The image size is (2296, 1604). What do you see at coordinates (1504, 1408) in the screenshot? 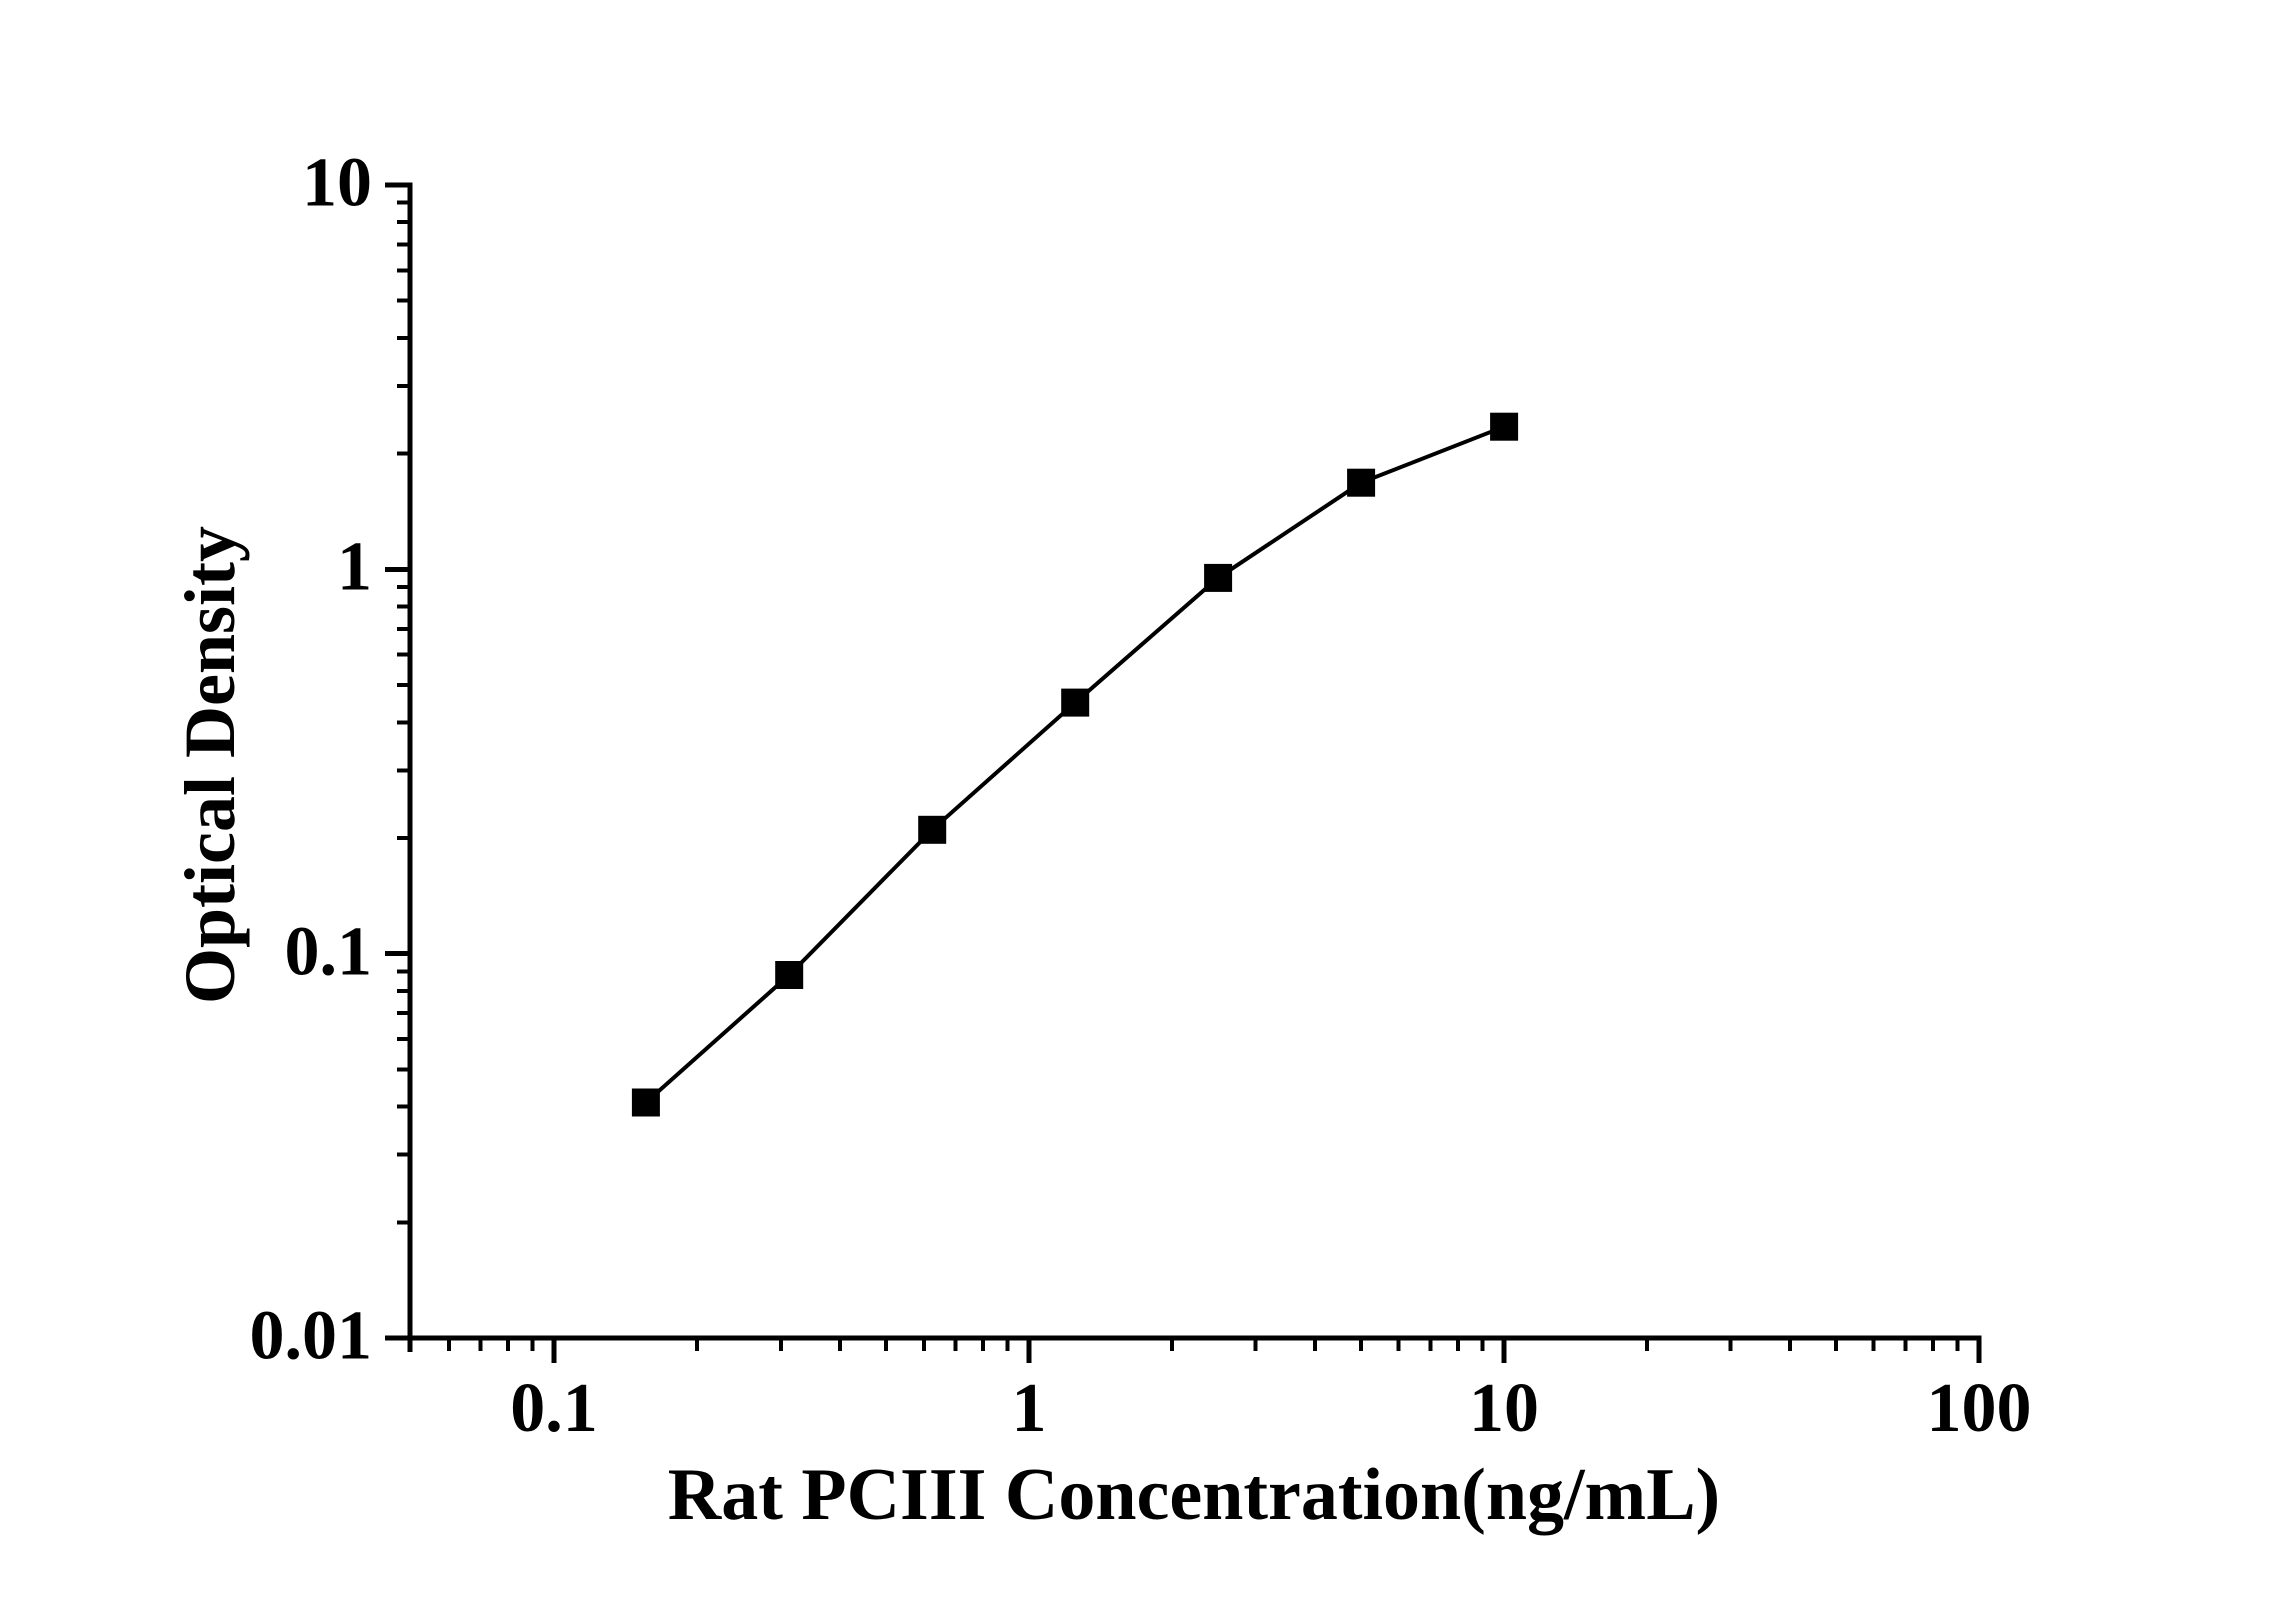
I see `x-tick-label-10: 10` at bounding box center [1504, 1408].